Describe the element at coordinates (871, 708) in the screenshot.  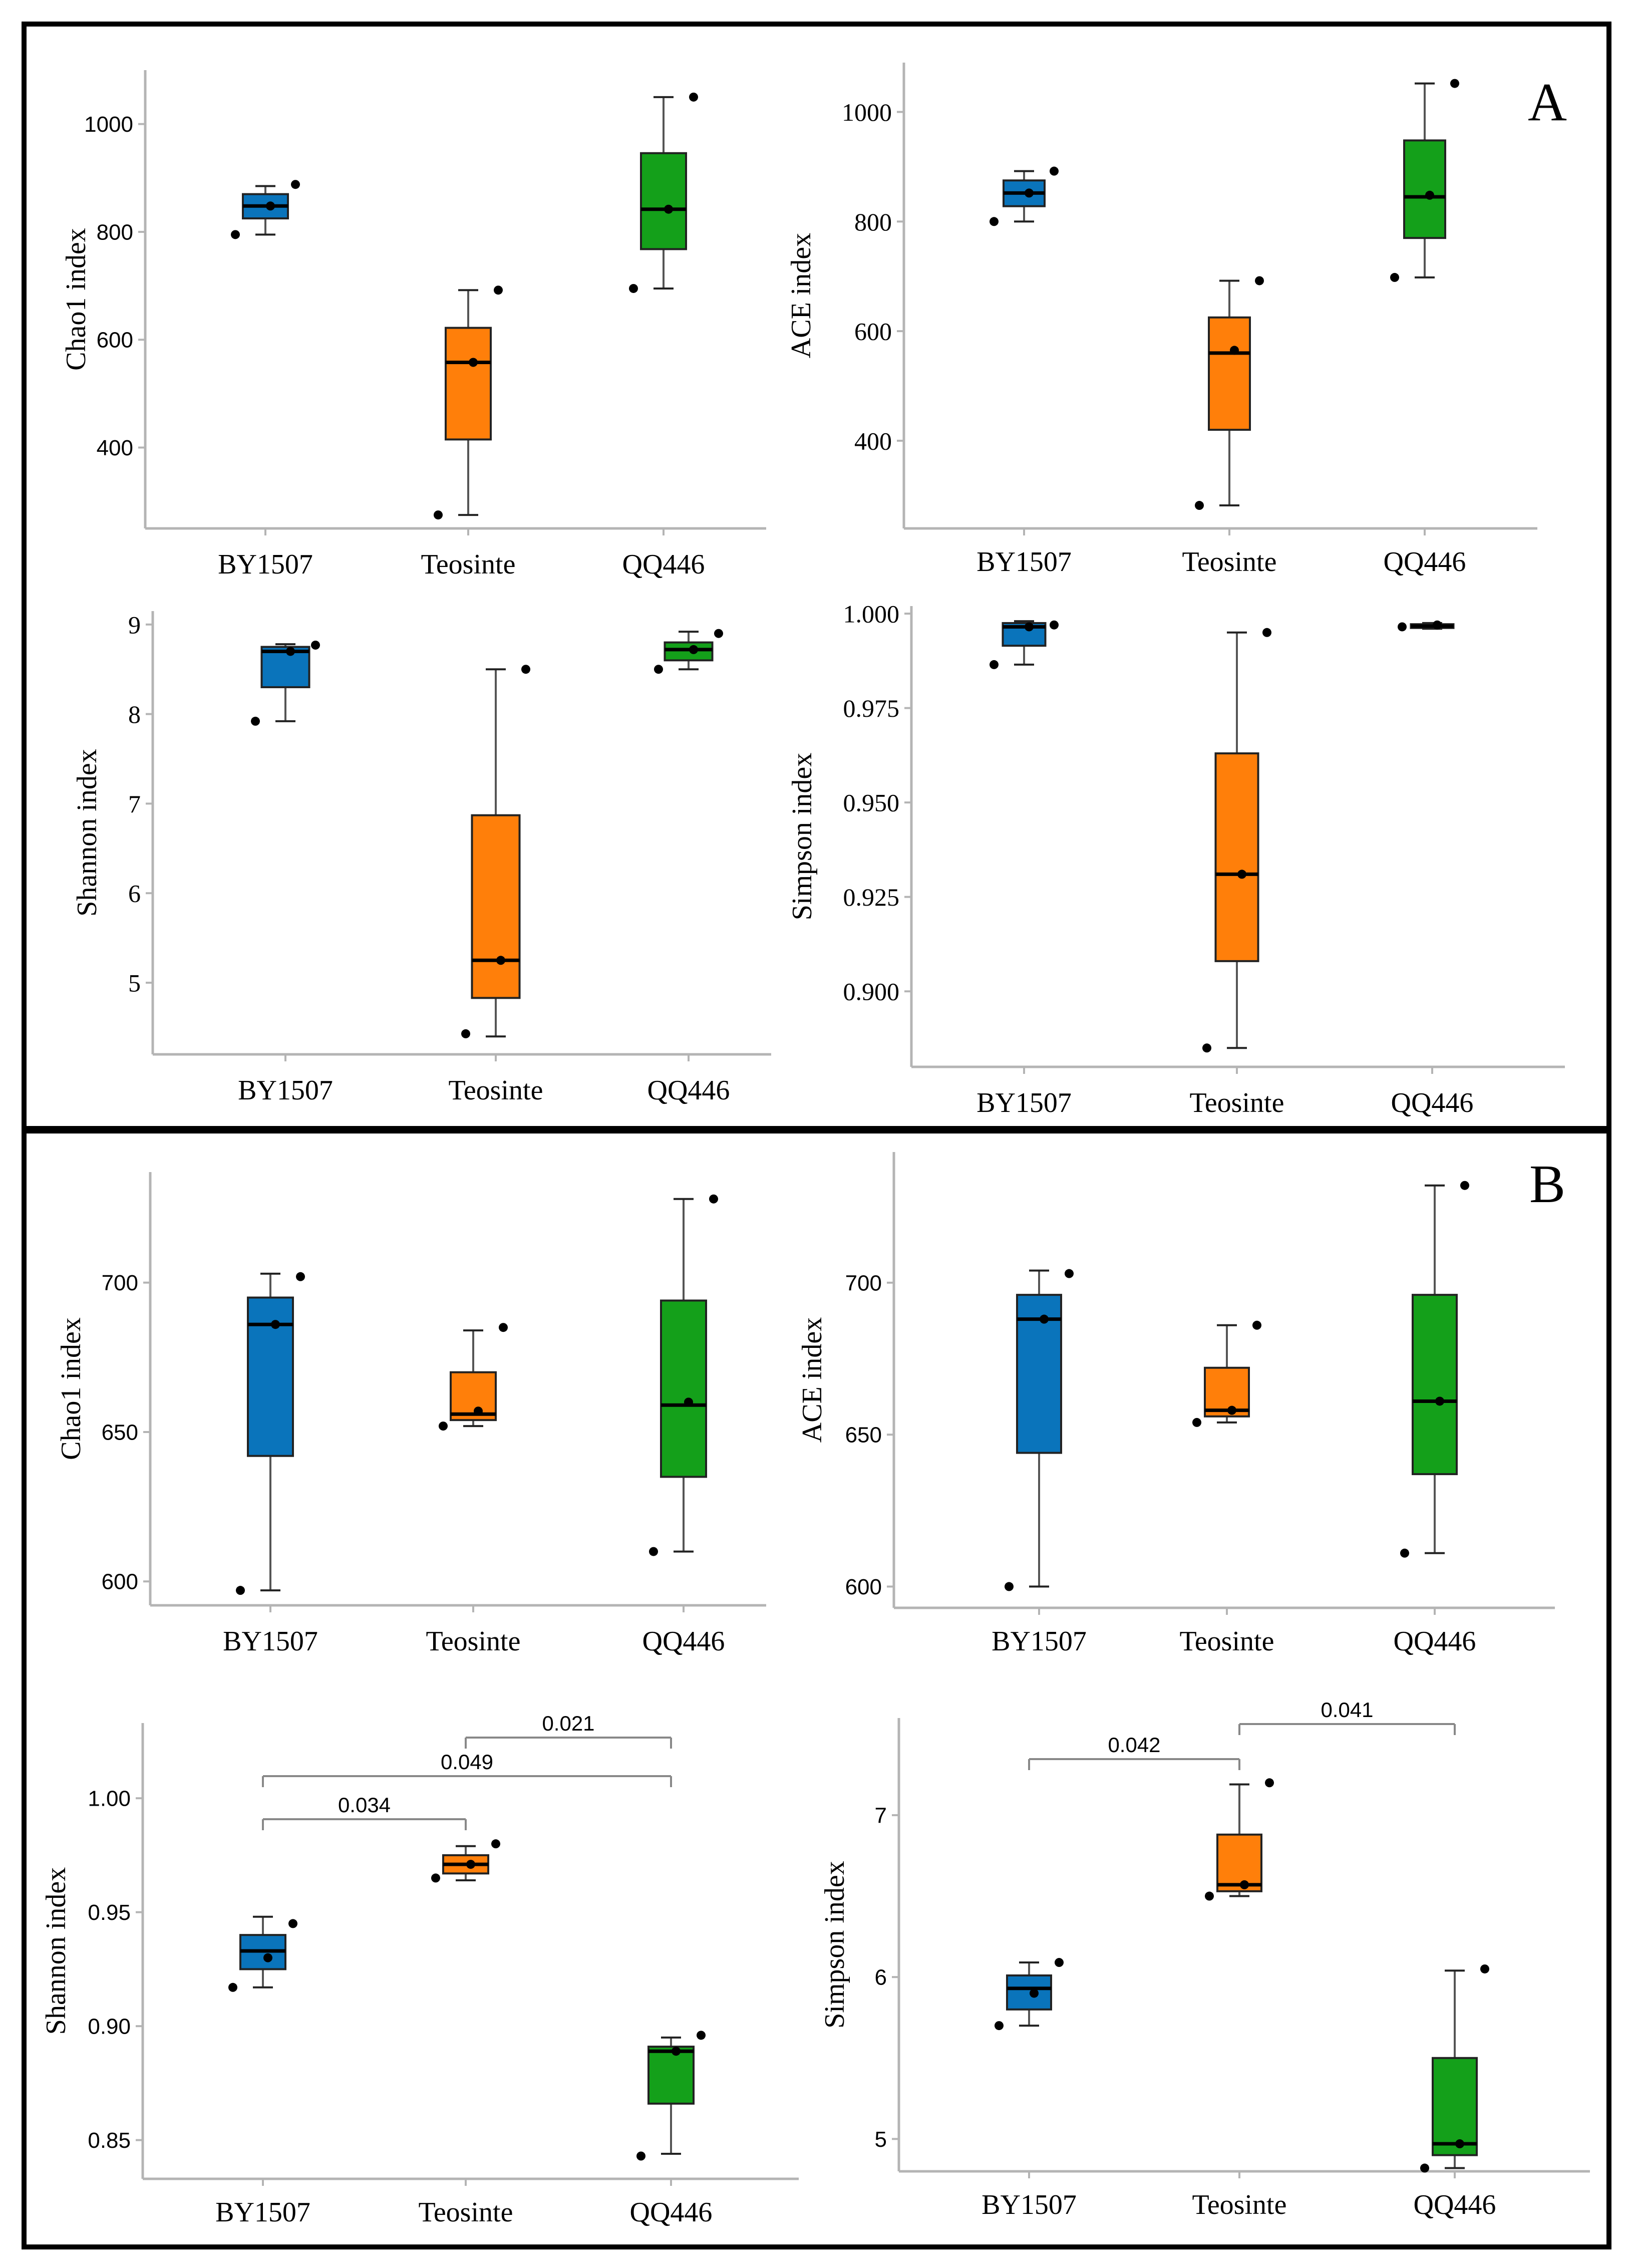
I see `y-tick-label: 0.975` at that location.